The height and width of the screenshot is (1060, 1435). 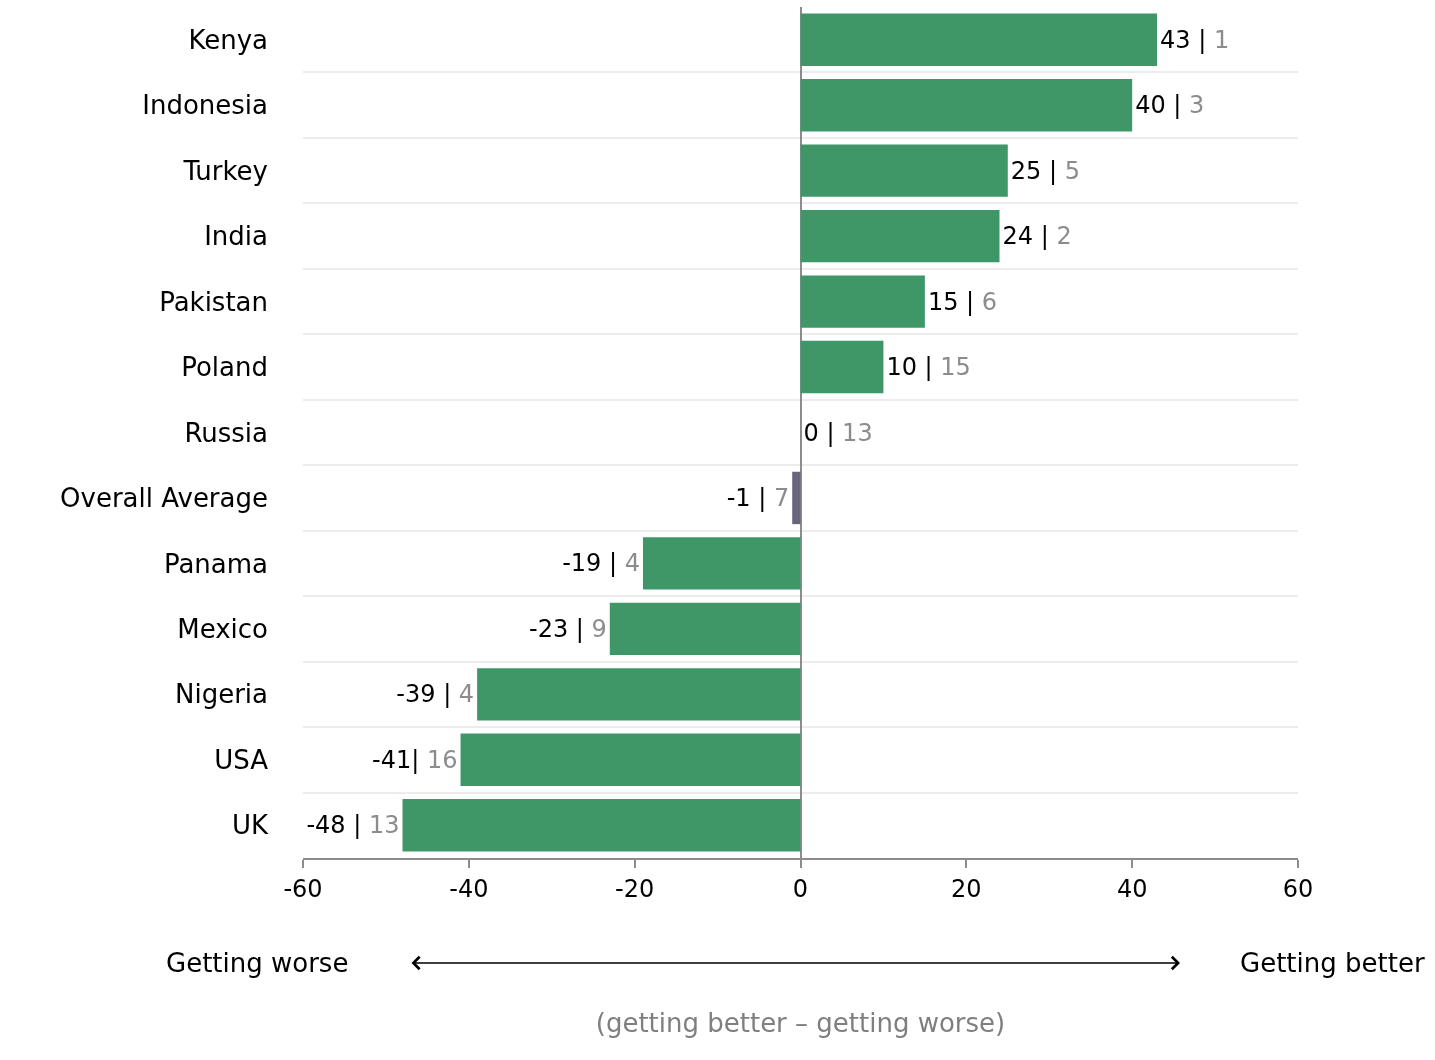 What do you see at coordinates (800, 1022) in the screenshot?
I see `x-axis-title: (getting better – getting worse)` at bounding box center [800, 1022].